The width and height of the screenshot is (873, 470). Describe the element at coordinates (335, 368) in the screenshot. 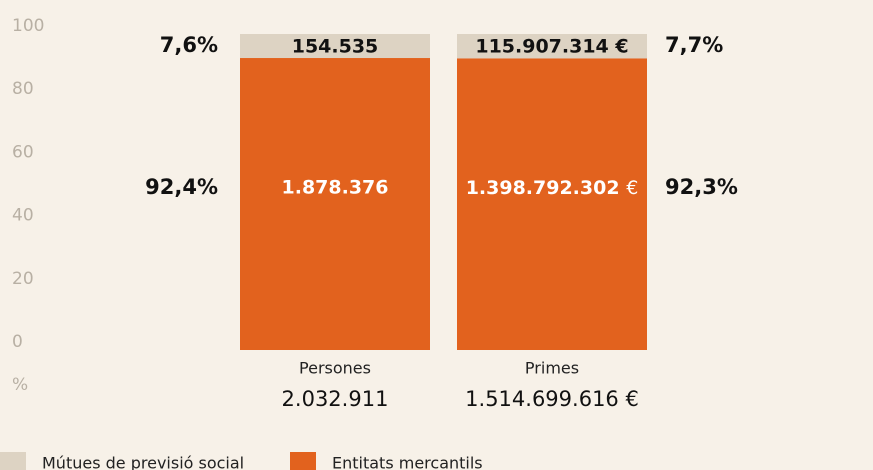

I see `x-tick-label: Persones` at that location.